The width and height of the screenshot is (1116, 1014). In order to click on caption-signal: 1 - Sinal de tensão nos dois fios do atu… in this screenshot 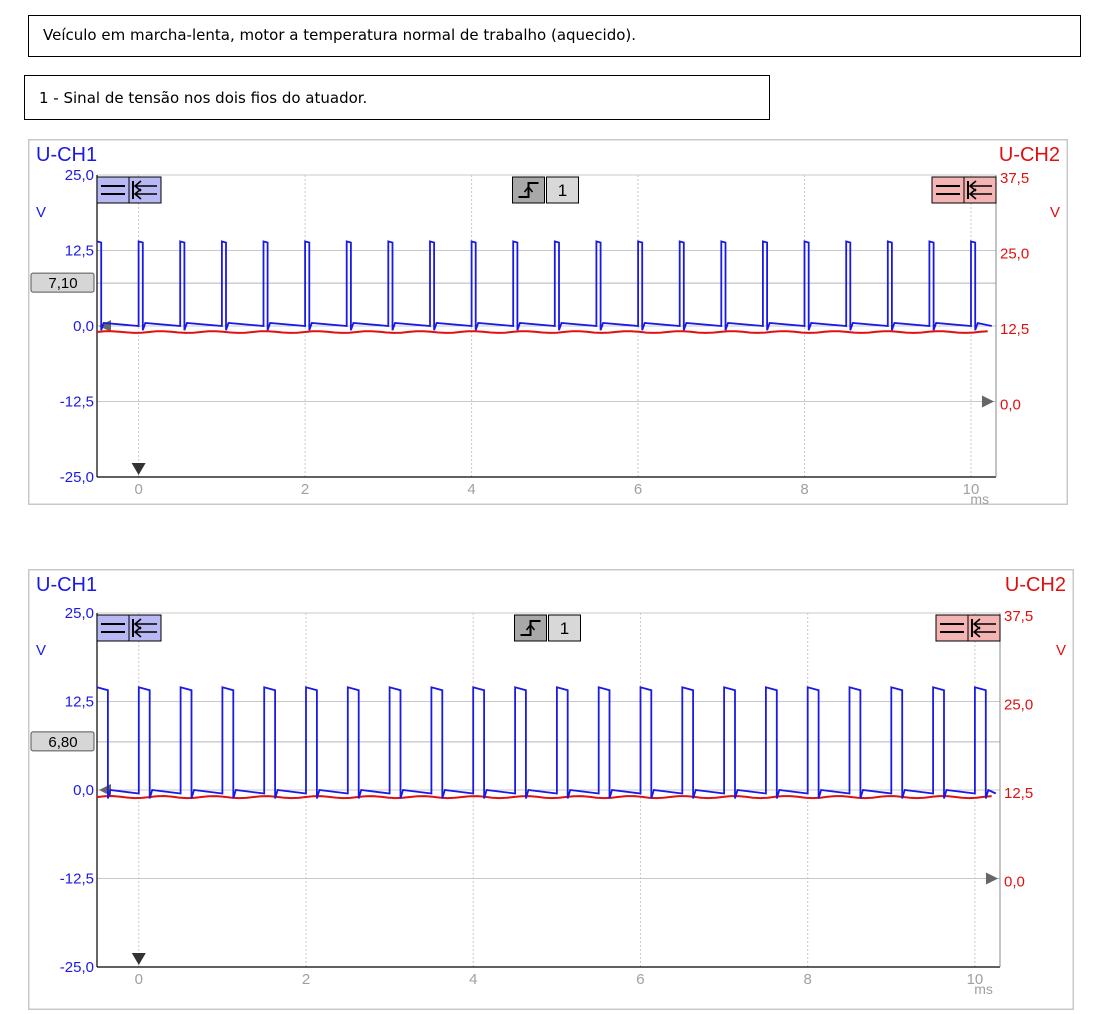, I will do `click(397, 97)`.